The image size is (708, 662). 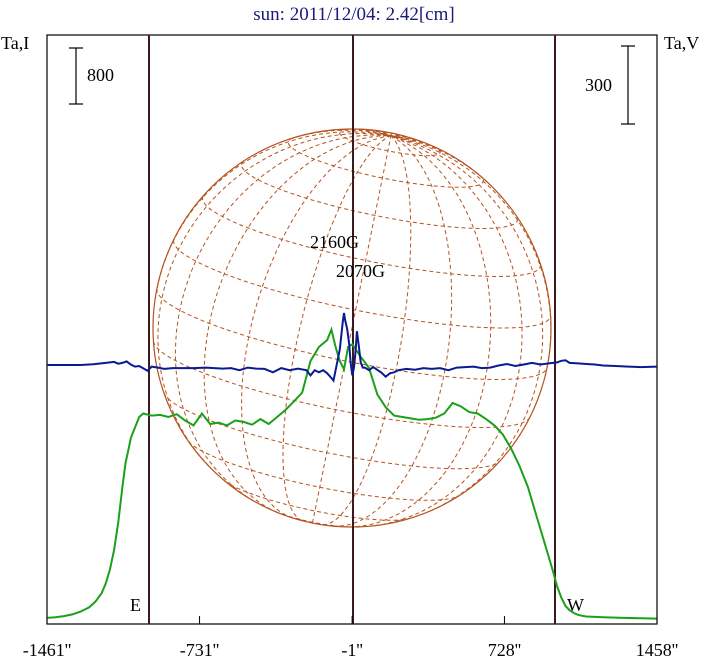 I want to click on right-axis-label: Ta,V, so click(x=681, y=43).